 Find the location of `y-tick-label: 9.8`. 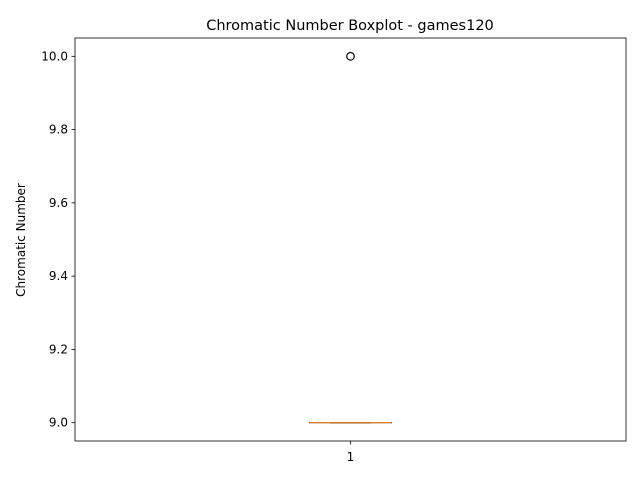

y-tick-label: 9.8 is located at coordinates (58, 130).